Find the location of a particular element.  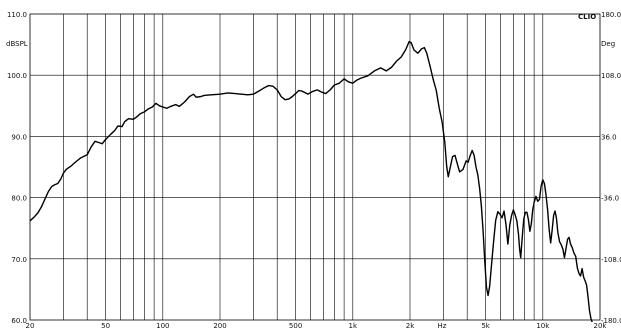

y-tick-label: 110.0 is located at coordinates (17, 15).